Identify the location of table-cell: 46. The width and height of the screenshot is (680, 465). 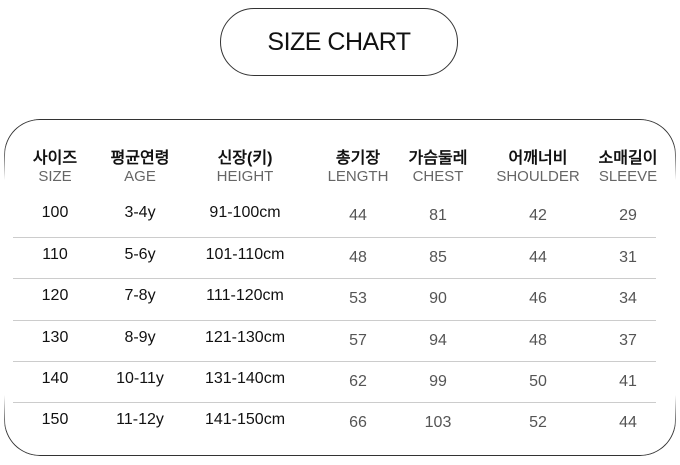
(538, 298).